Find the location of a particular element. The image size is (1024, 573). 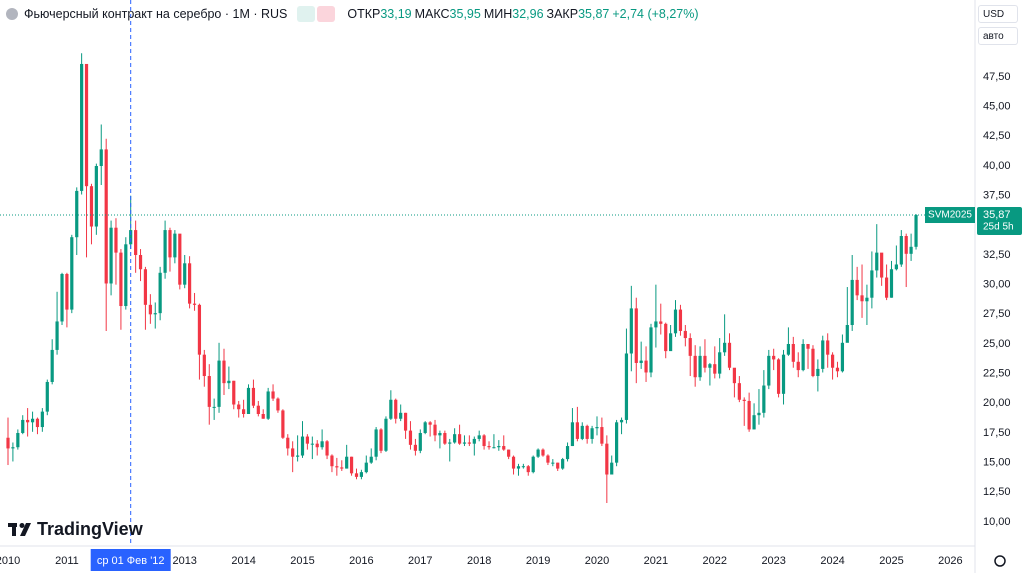

x-tick-label: 2010 is located at coordinates (10, 561).